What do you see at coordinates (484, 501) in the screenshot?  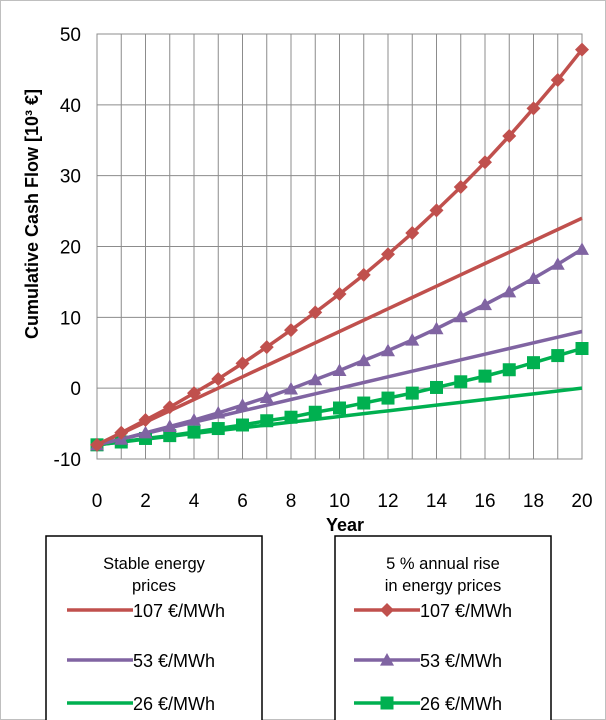 I see `x-tick-label: 16` at bounding box center [484, 501].